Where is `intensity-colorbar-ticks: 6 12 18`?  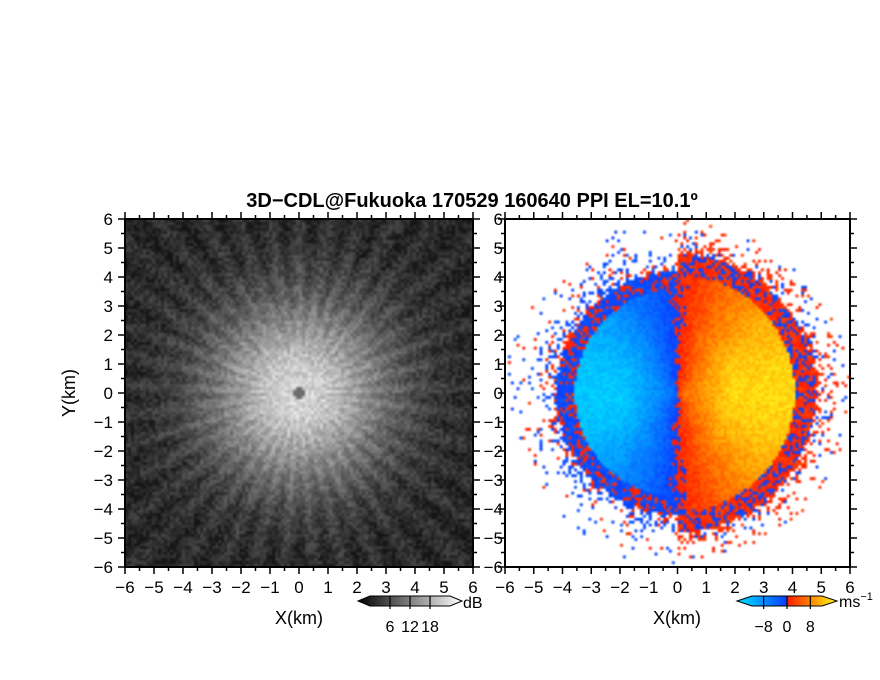
intensity-colorbar-ticks: 6 12 18 is located at coordinates (412, 616).